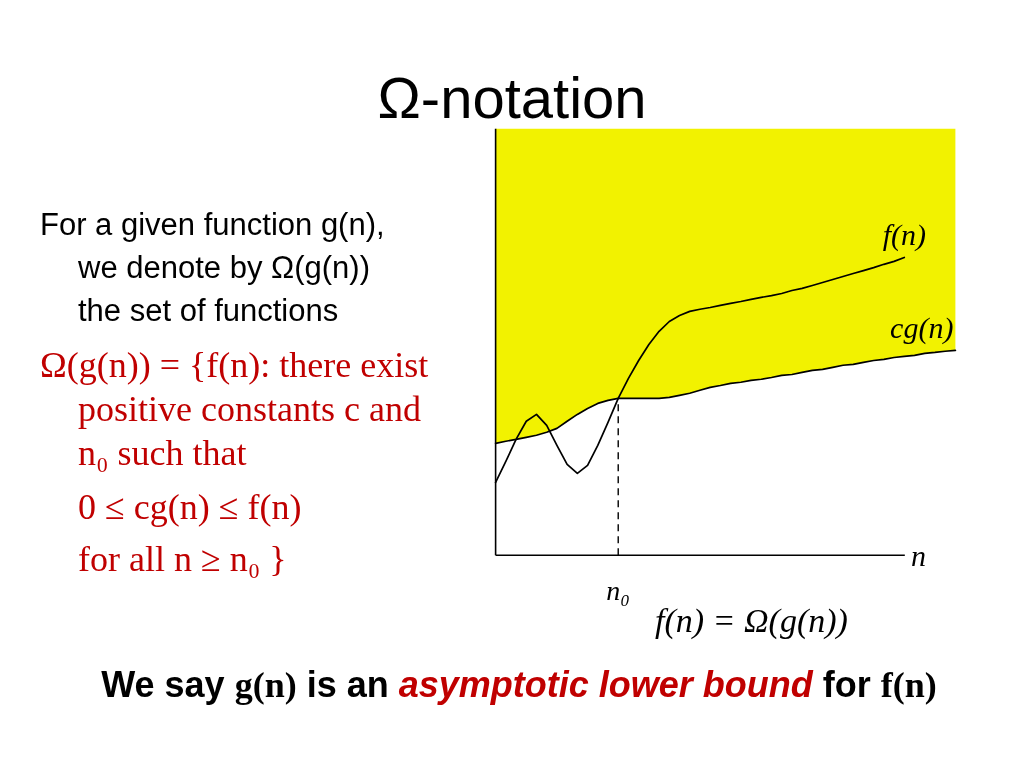  Describe the element at coordinates (190, 507) in the screenshot. I see `text: 0 ≤ cg(n) ≤ f(n)` at that location.